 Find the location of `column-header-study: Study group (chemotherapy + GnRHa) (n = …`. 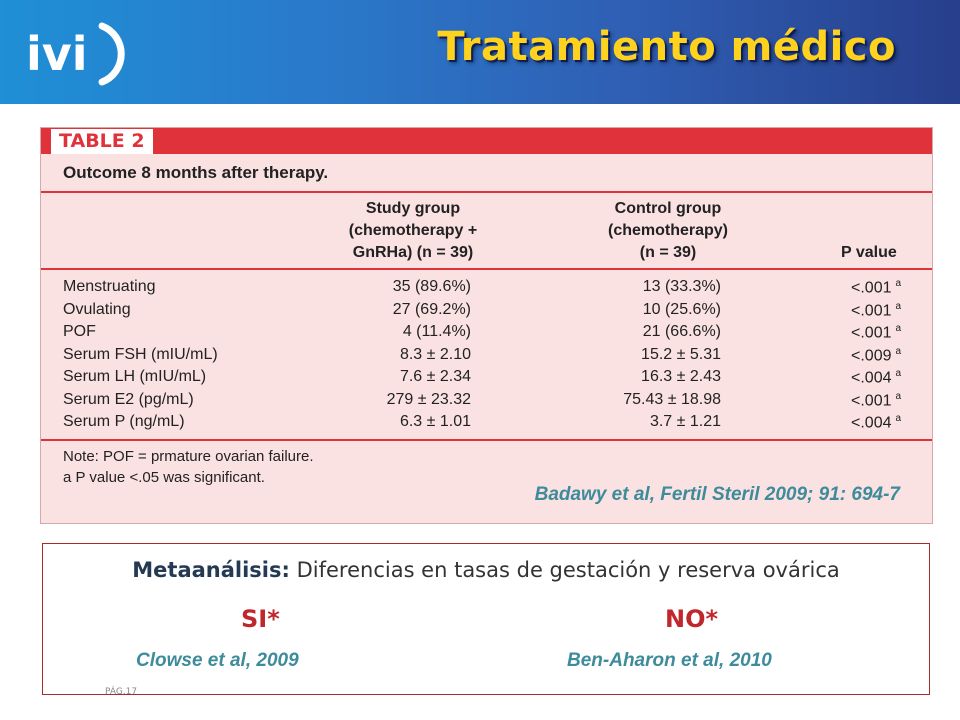

column-header-study: Study group (chemotherapy + GnRHa) (n = … is located at coordinates (413, 231).